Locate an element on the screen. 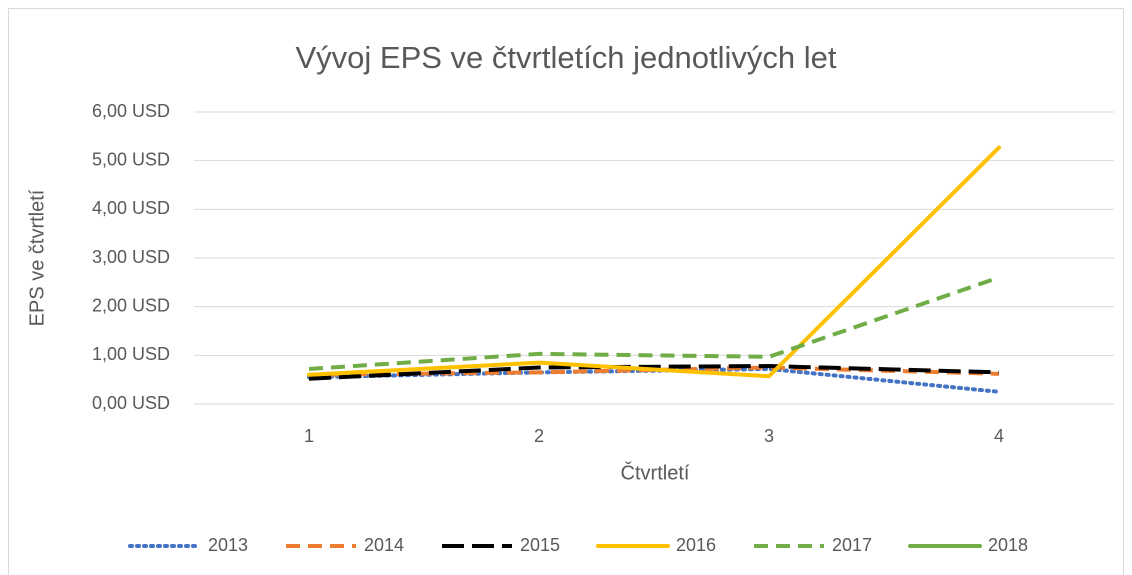 The height and width of the screenshot is (575, 1132). legend-label: 2016 is located at coordinates (696, 545).